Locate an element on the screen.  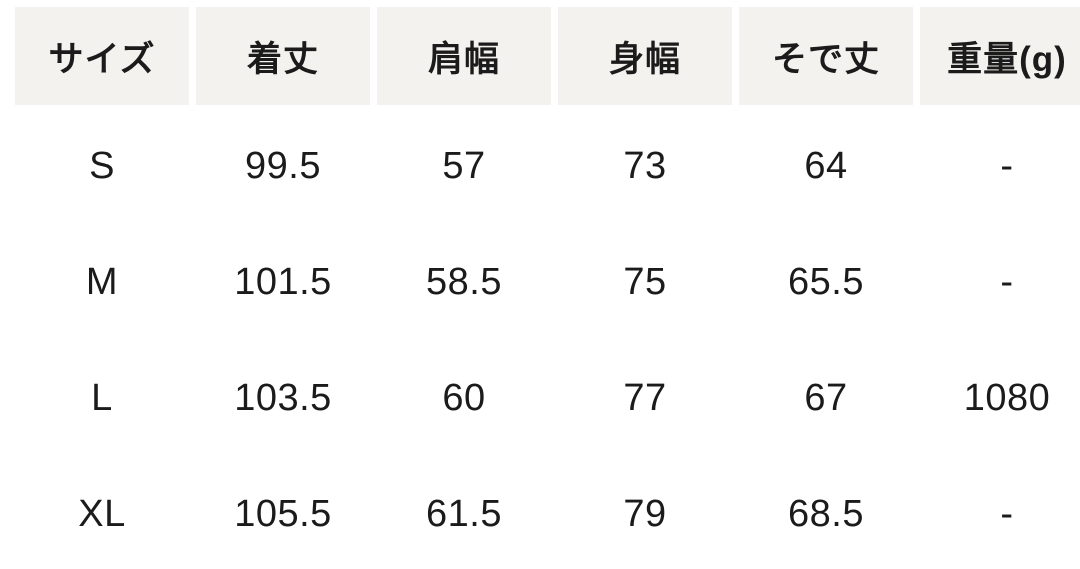
measurement-cell: 99.5 is located at coordinates (283, 166).